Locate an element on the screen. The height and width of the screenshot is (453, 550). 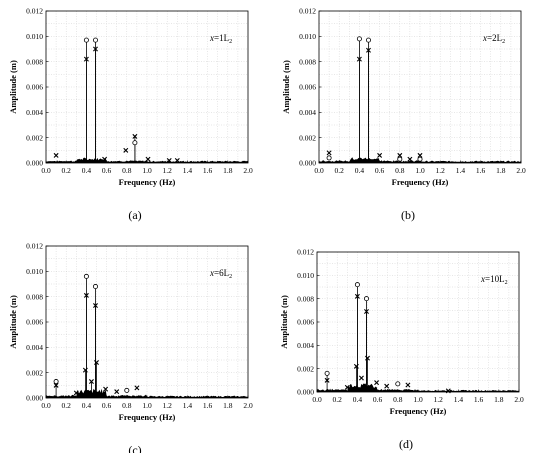
position-annotation: x=2L2 is located at coordinates (493, 39).